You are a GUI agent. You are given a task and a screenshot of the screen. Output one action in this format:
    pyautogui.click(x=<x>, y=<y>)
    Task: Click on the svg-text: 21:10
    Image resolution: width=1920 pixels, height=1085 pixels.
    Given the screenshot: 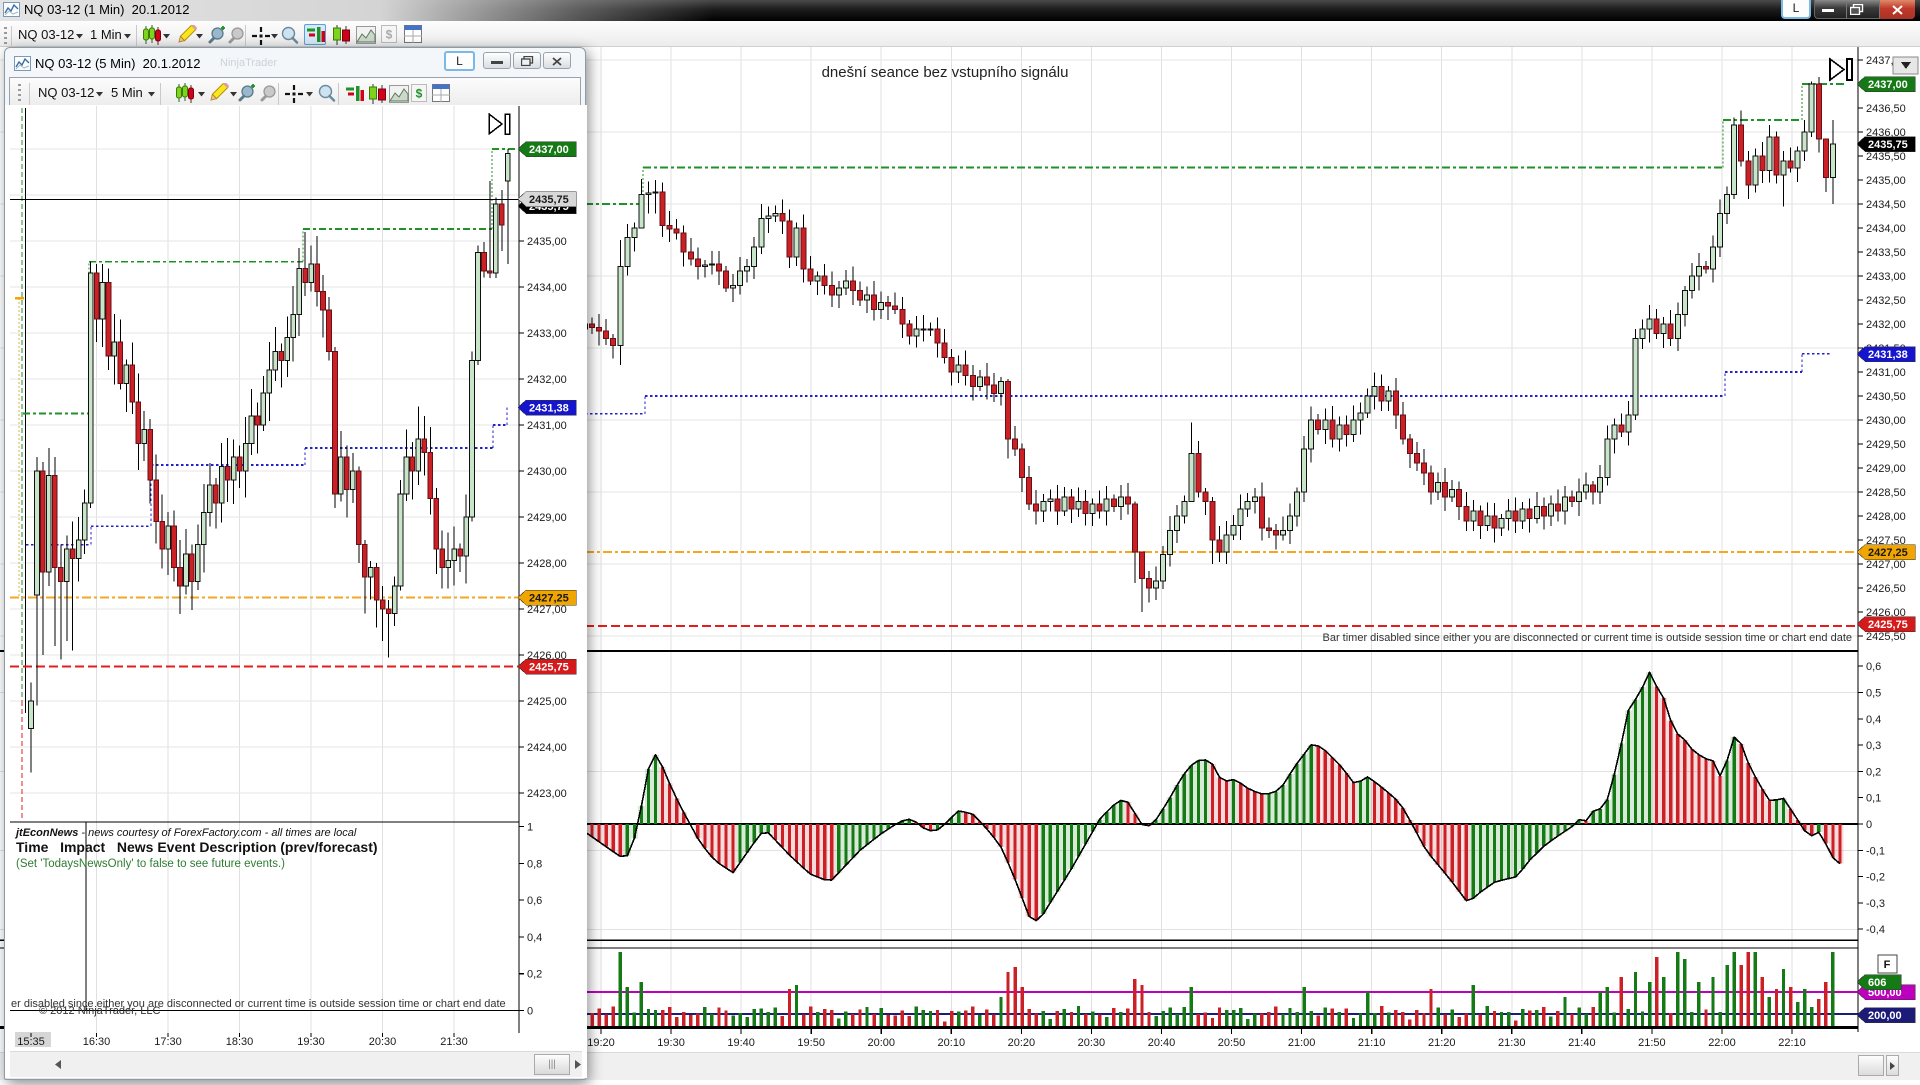 What is the action you would take?
    pyautogui.click(x=1372, y=1043)
    